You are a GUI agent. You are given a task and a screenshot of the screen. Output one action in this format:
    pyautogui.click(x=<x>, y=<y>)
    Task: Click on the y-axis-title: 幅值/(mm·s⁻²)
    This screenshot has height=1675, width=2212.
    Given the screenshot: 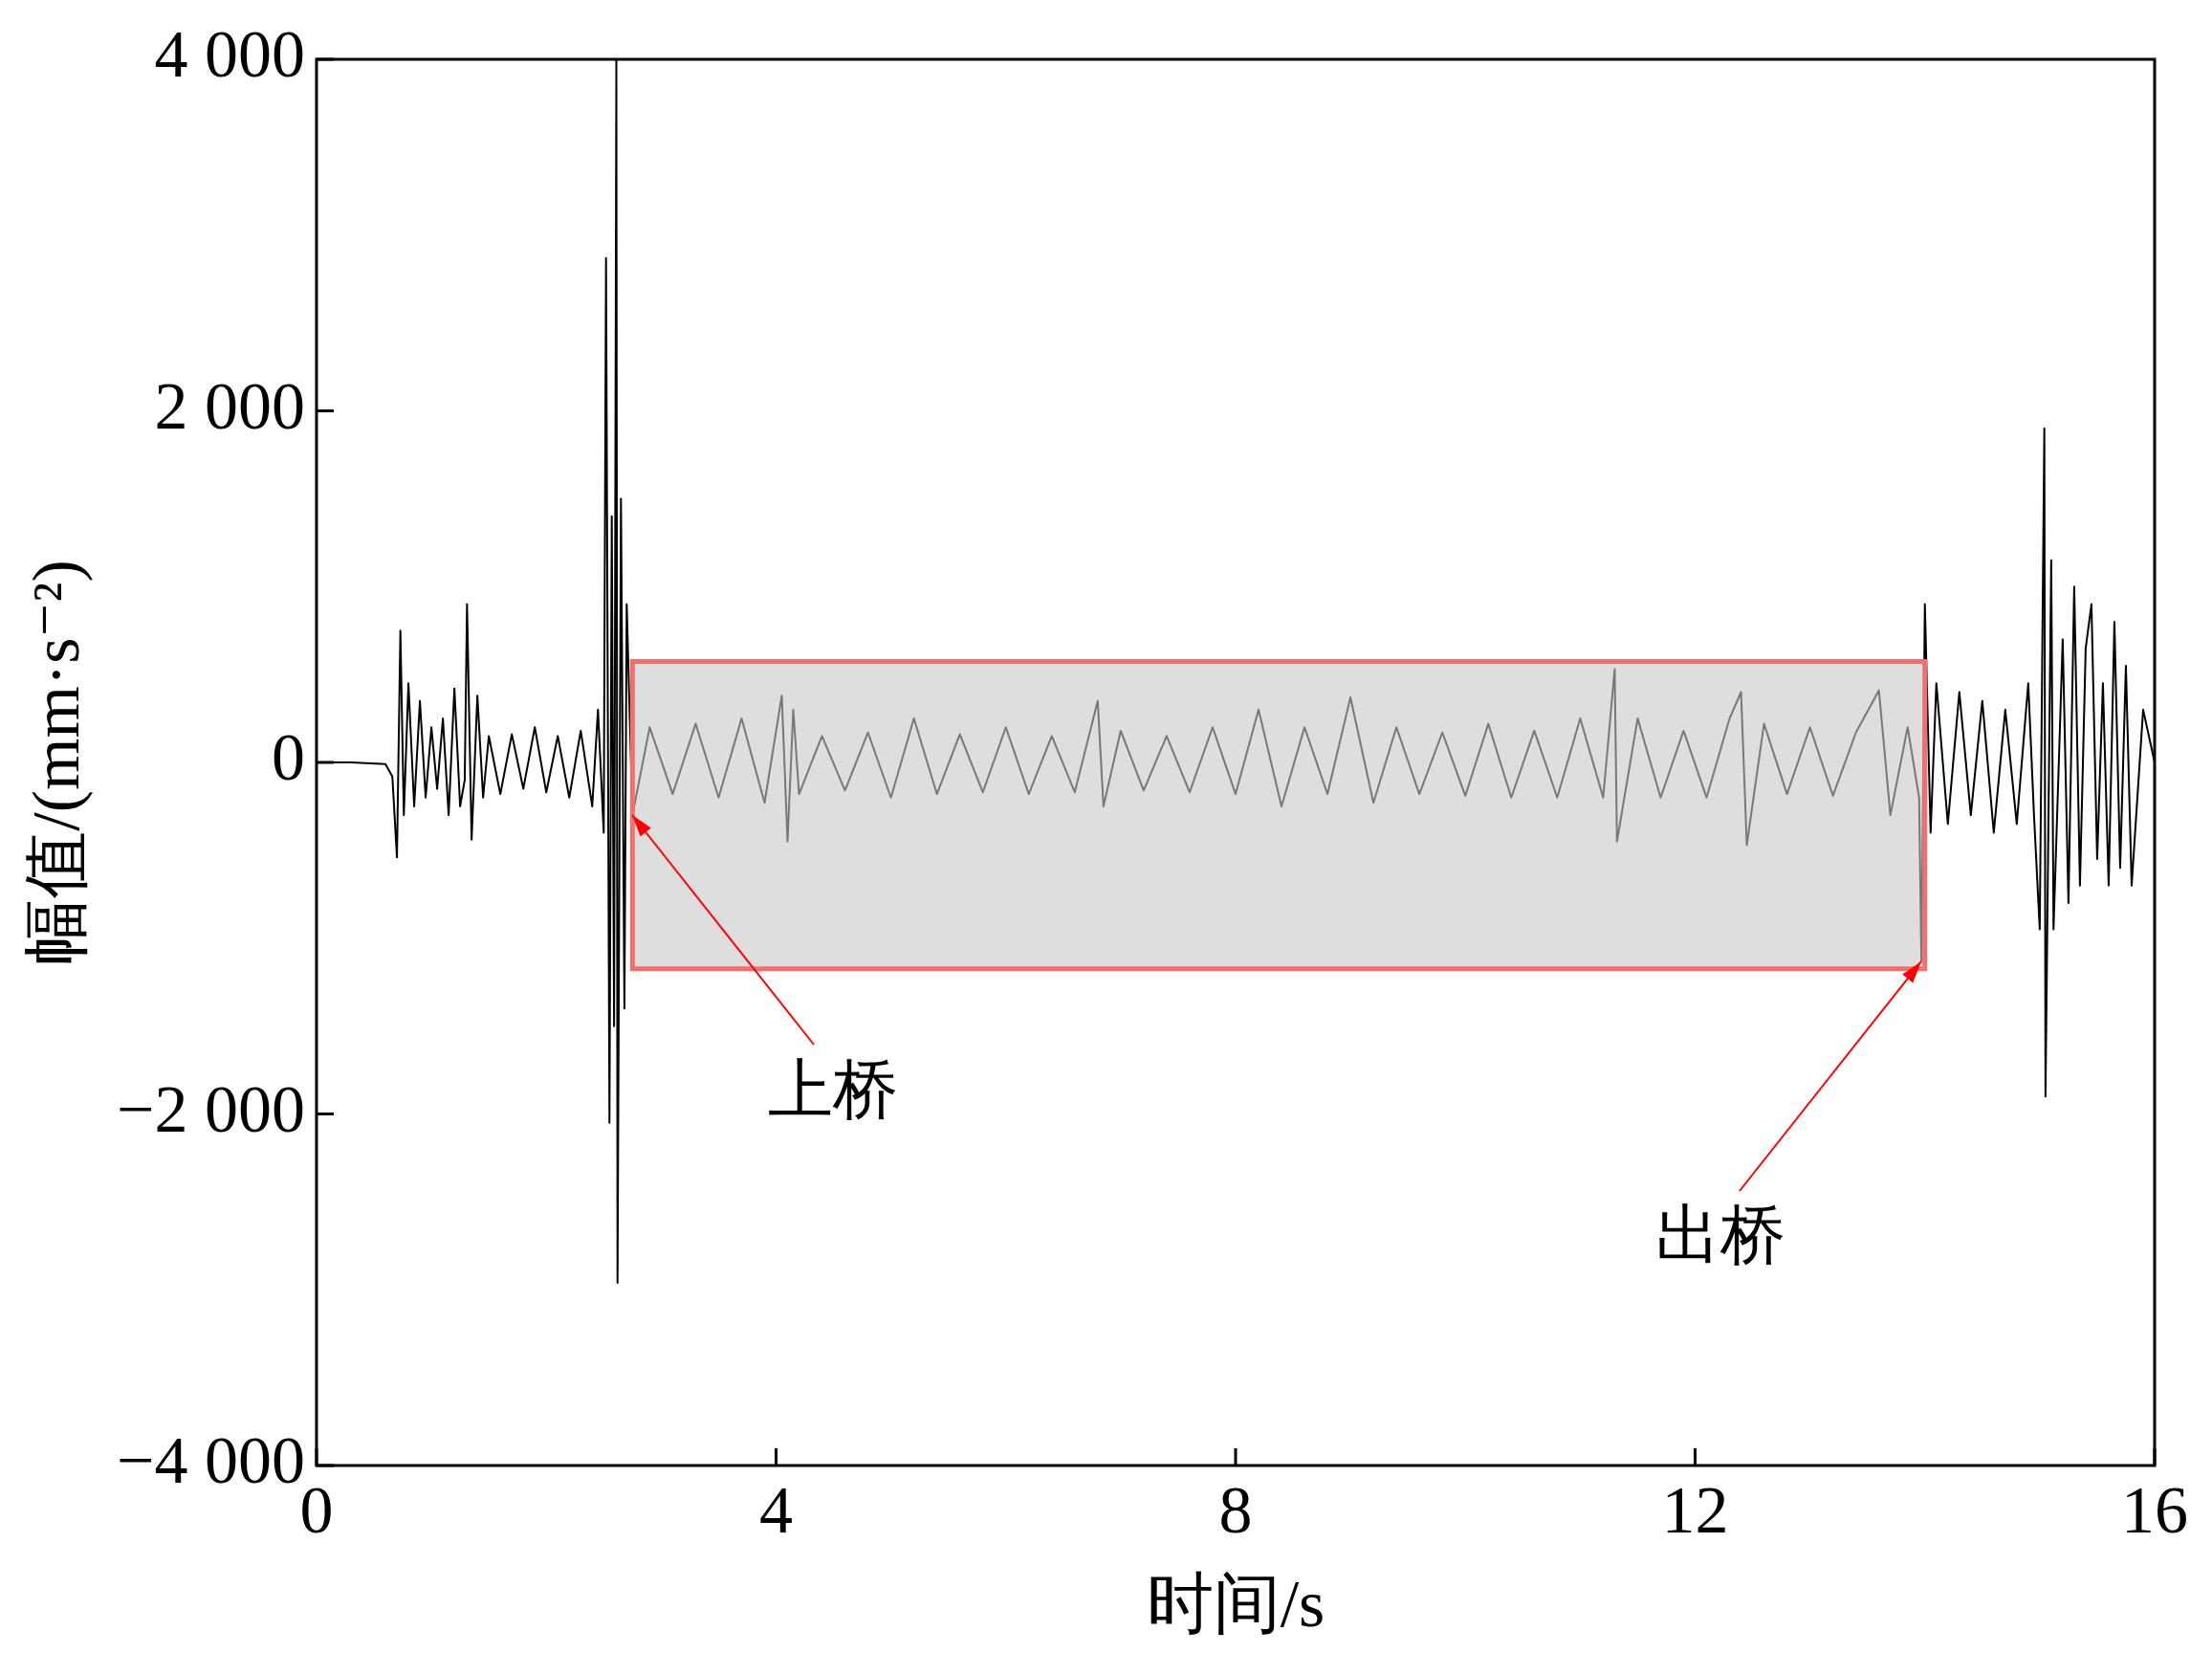 What is the action you would take?
    pyautogui.click(x=56, y=762)
    